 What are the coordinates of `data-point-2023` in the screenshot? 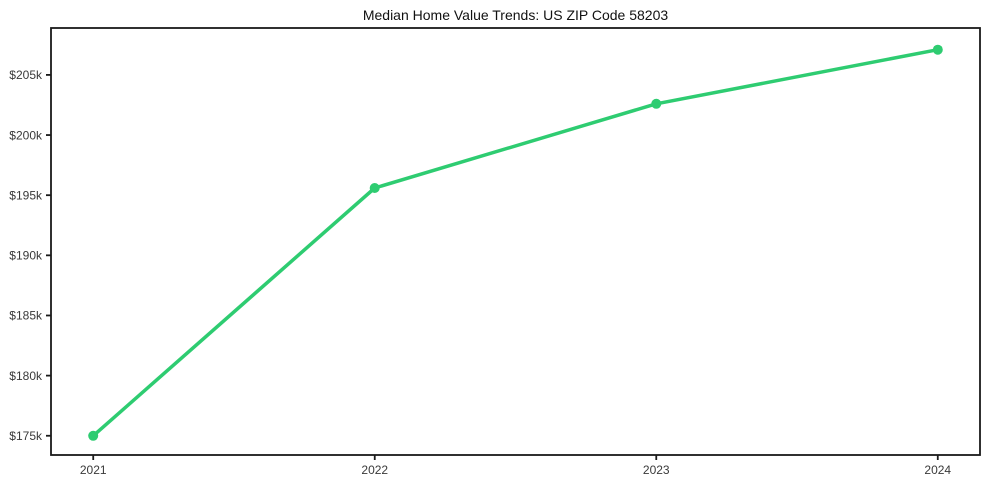 It's located at (656, 103).